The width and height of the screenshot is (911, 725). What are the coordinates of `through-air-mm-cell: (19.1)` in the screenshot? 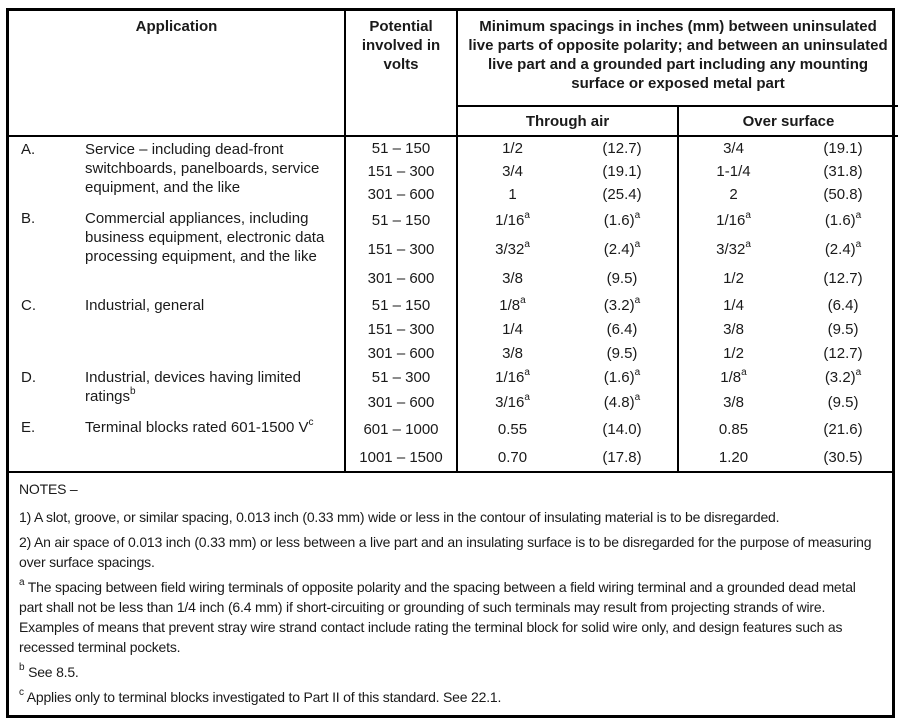 It's located at (623, 171).